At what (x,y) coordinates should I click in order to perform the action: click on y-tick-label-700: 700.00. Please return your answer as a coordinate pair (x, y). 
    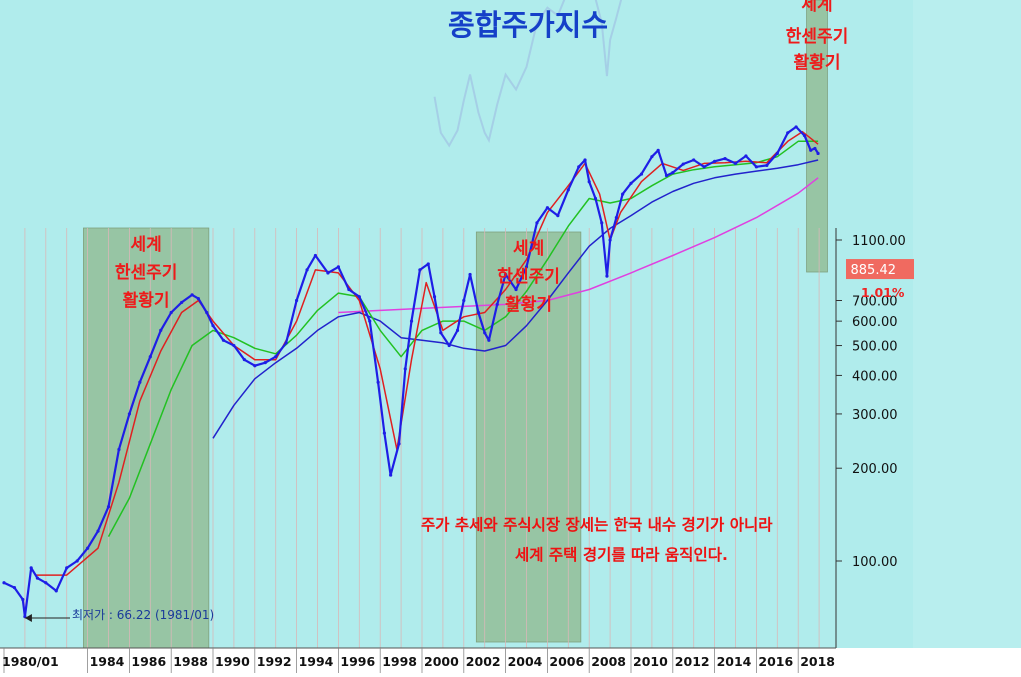
    Looking at the image, I should click on (875, 302).